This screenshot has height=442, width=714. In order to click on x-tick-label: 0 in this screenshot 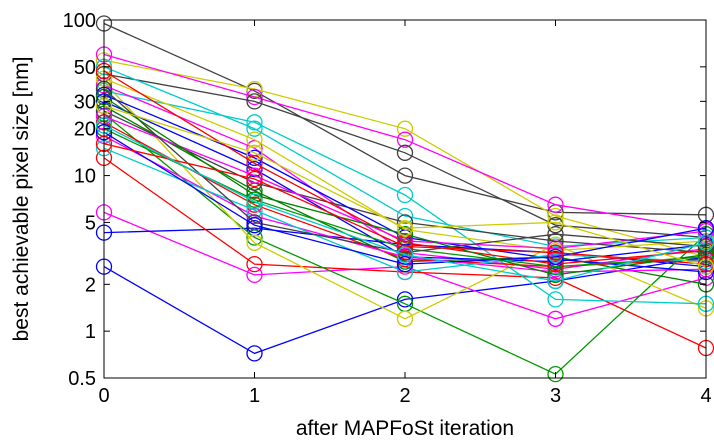, I will do `click(103, 396)`.